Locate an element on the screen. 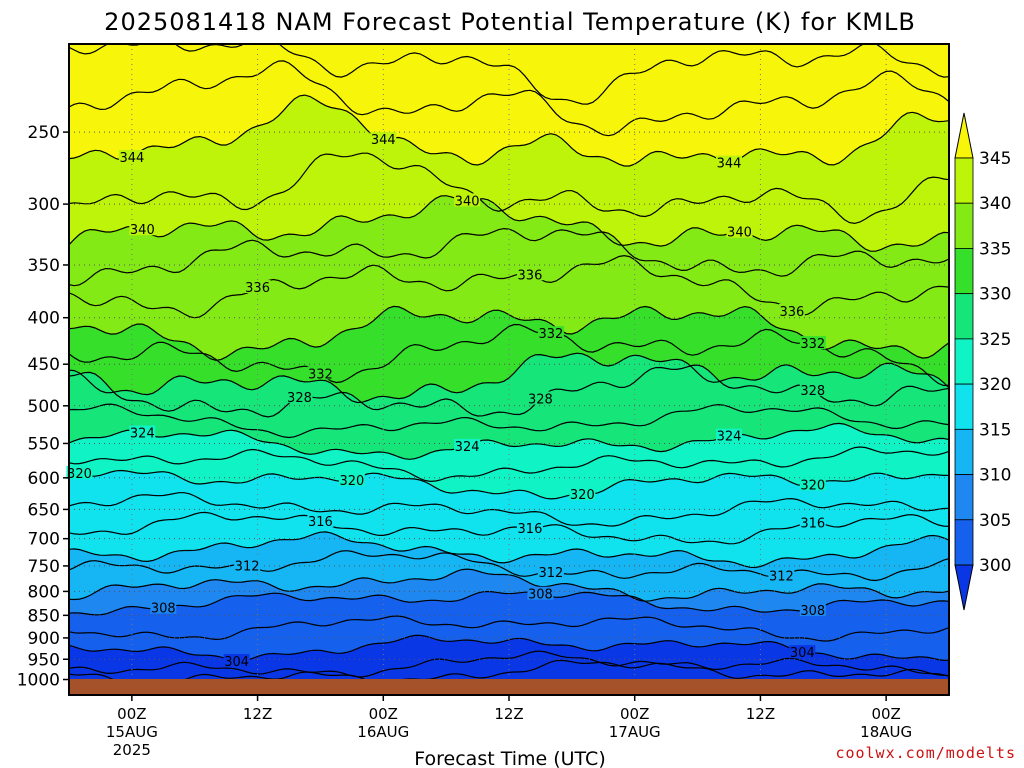  x-axis-label: Forecast Time (UTC) is located at coordinates (509, 758).